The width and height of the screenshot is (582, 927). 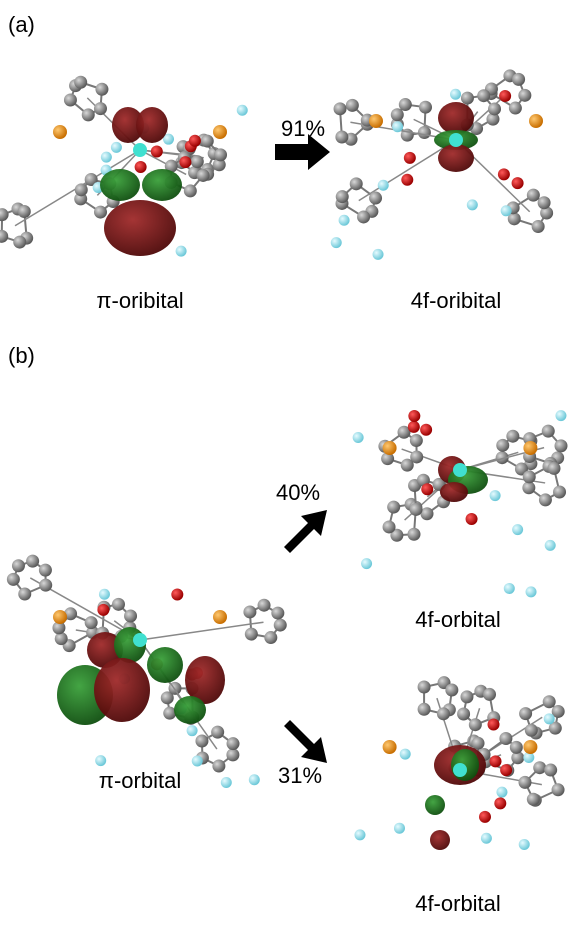 What do you see at coordinates (300, 775) in the screenshot?
I see `percent-label: 31%` at bounding box center [300, 775].